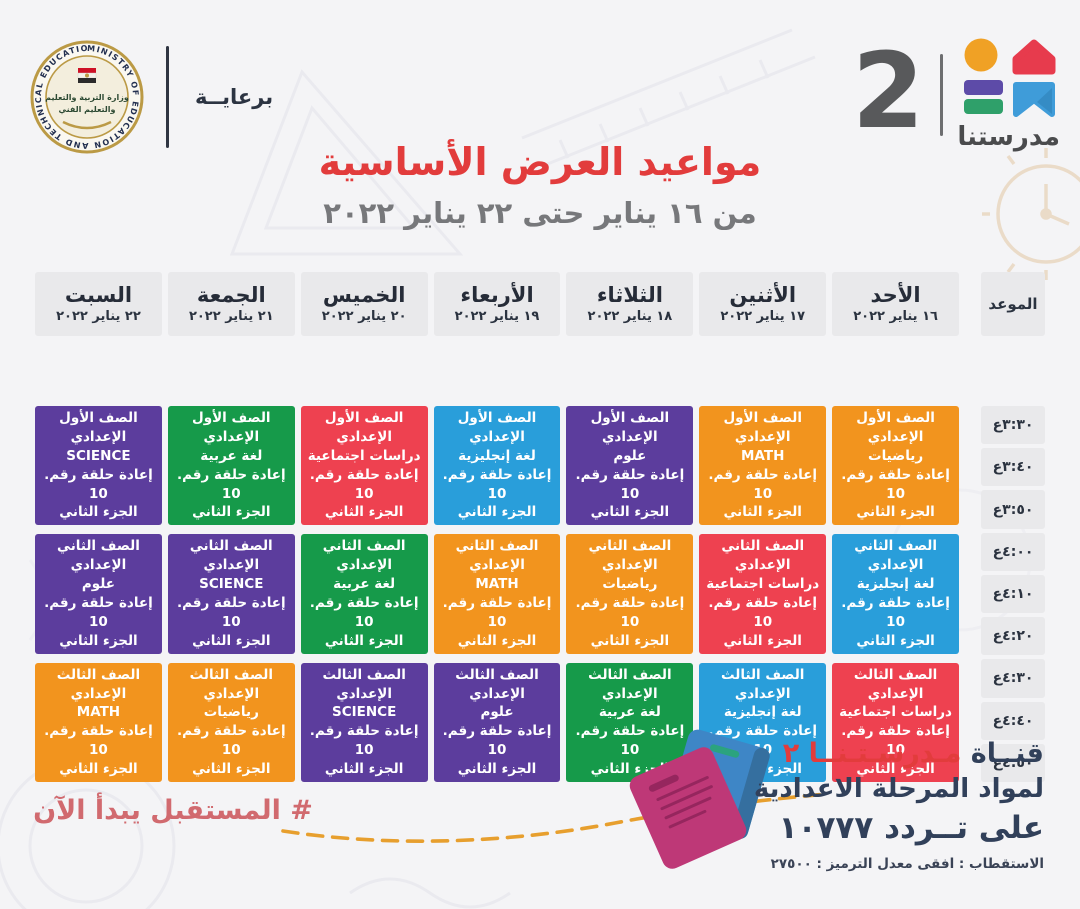 The width and height of the screenshot is (1080, 909). I want to click on dashed-path-icon, so click(555, 817).